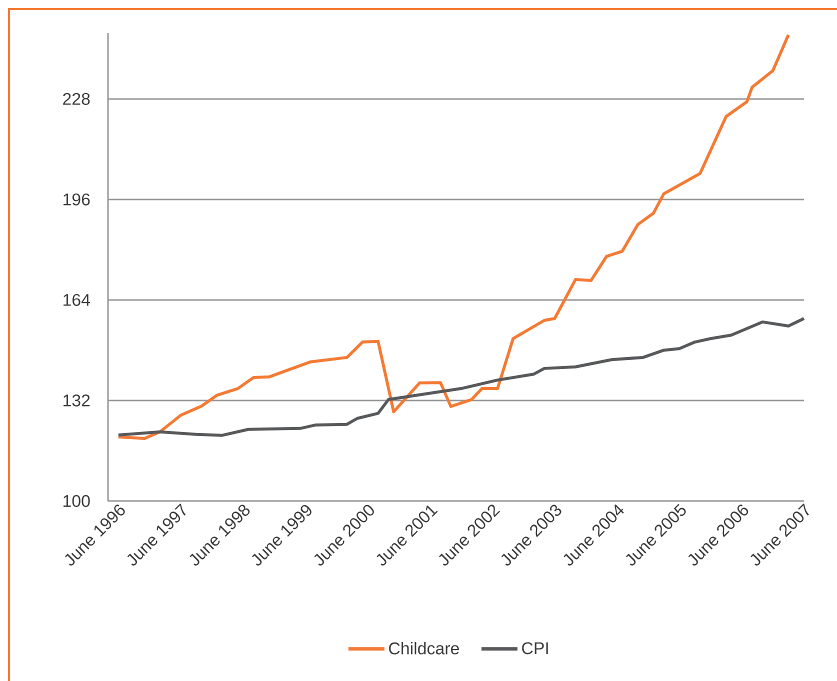 The width and height of the screenshot is (837, 681). What do you see at coordinates (77, 400) in the screenshot?
I see `y-tick-label: 132` at bounding box center [77, 400].